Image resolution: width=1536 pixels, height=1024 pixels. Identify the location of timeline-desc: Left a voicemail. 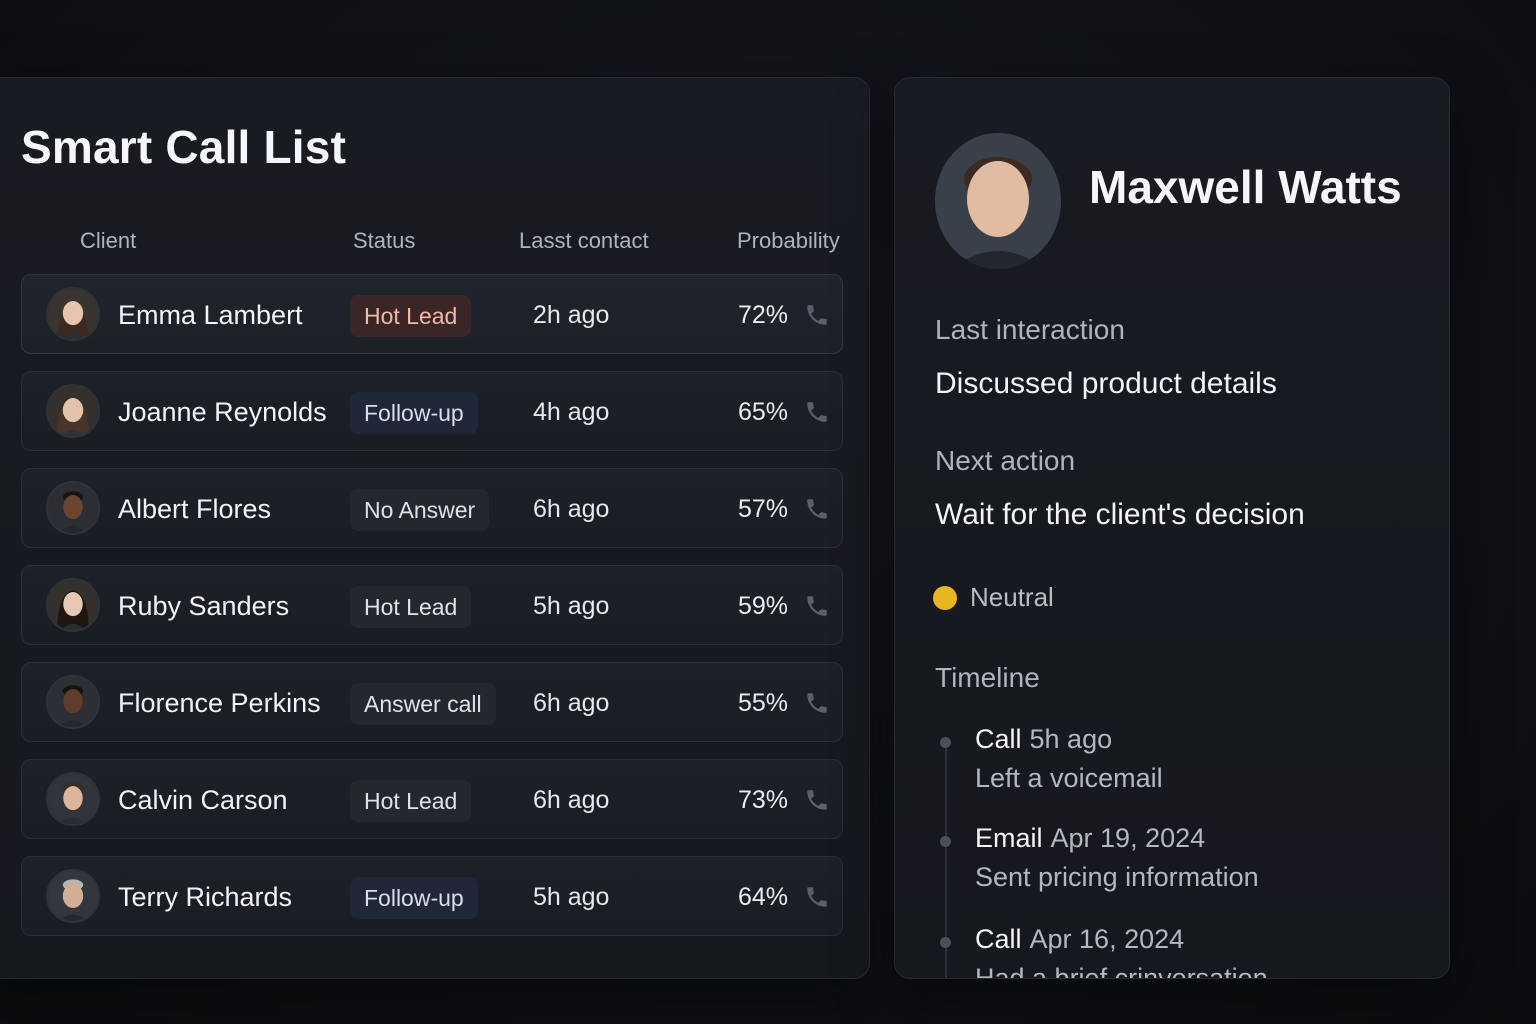
(1069, 778).